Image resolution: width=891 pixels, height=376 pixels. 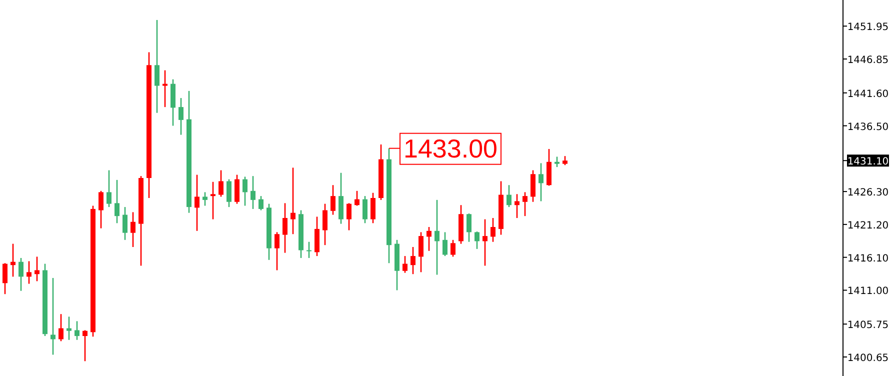 I want to click on y-tick-label: 1451.95, so click(x=868, y=28).